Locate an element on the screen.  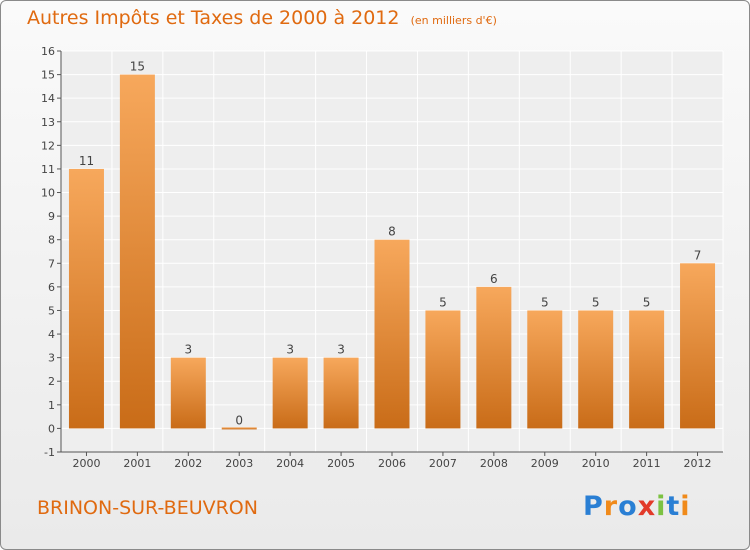
x-tick-label: 2009 is located at coordinates (545, 463).